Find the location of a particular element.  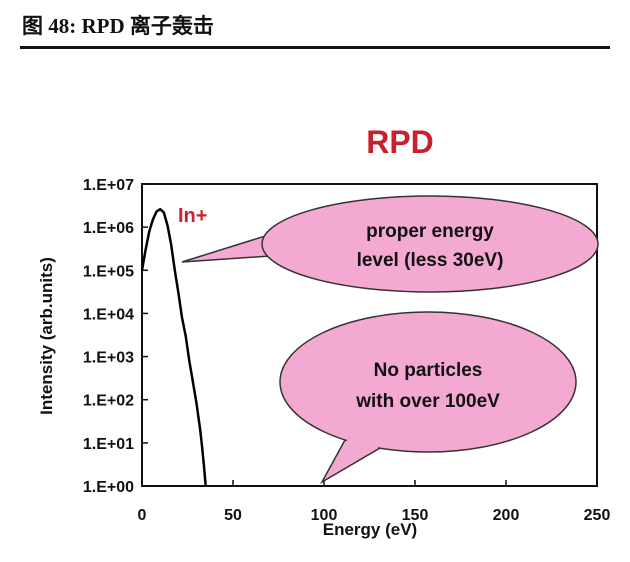

y-tick-label: 1.E+01 is located at coordinates (108, 444).